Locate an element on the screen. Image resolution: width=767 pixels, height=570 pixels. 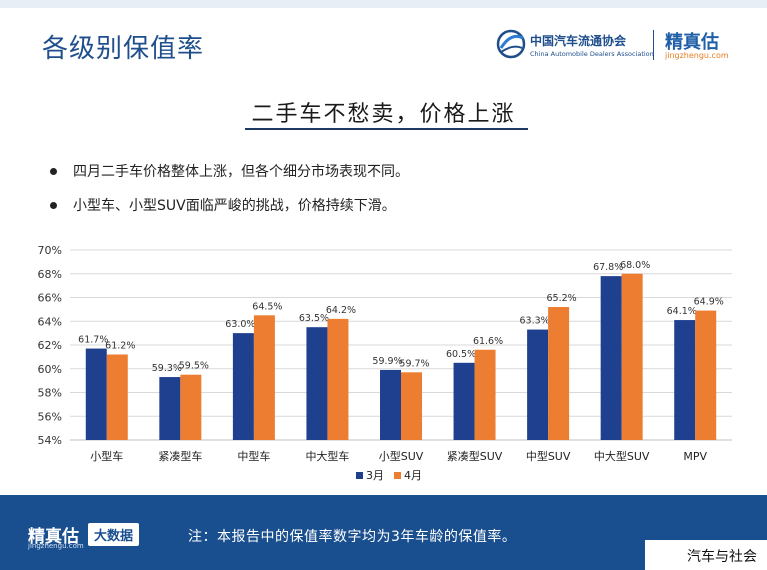
x-tick-label: 中大型SUV is located at coordinates (622, 456).